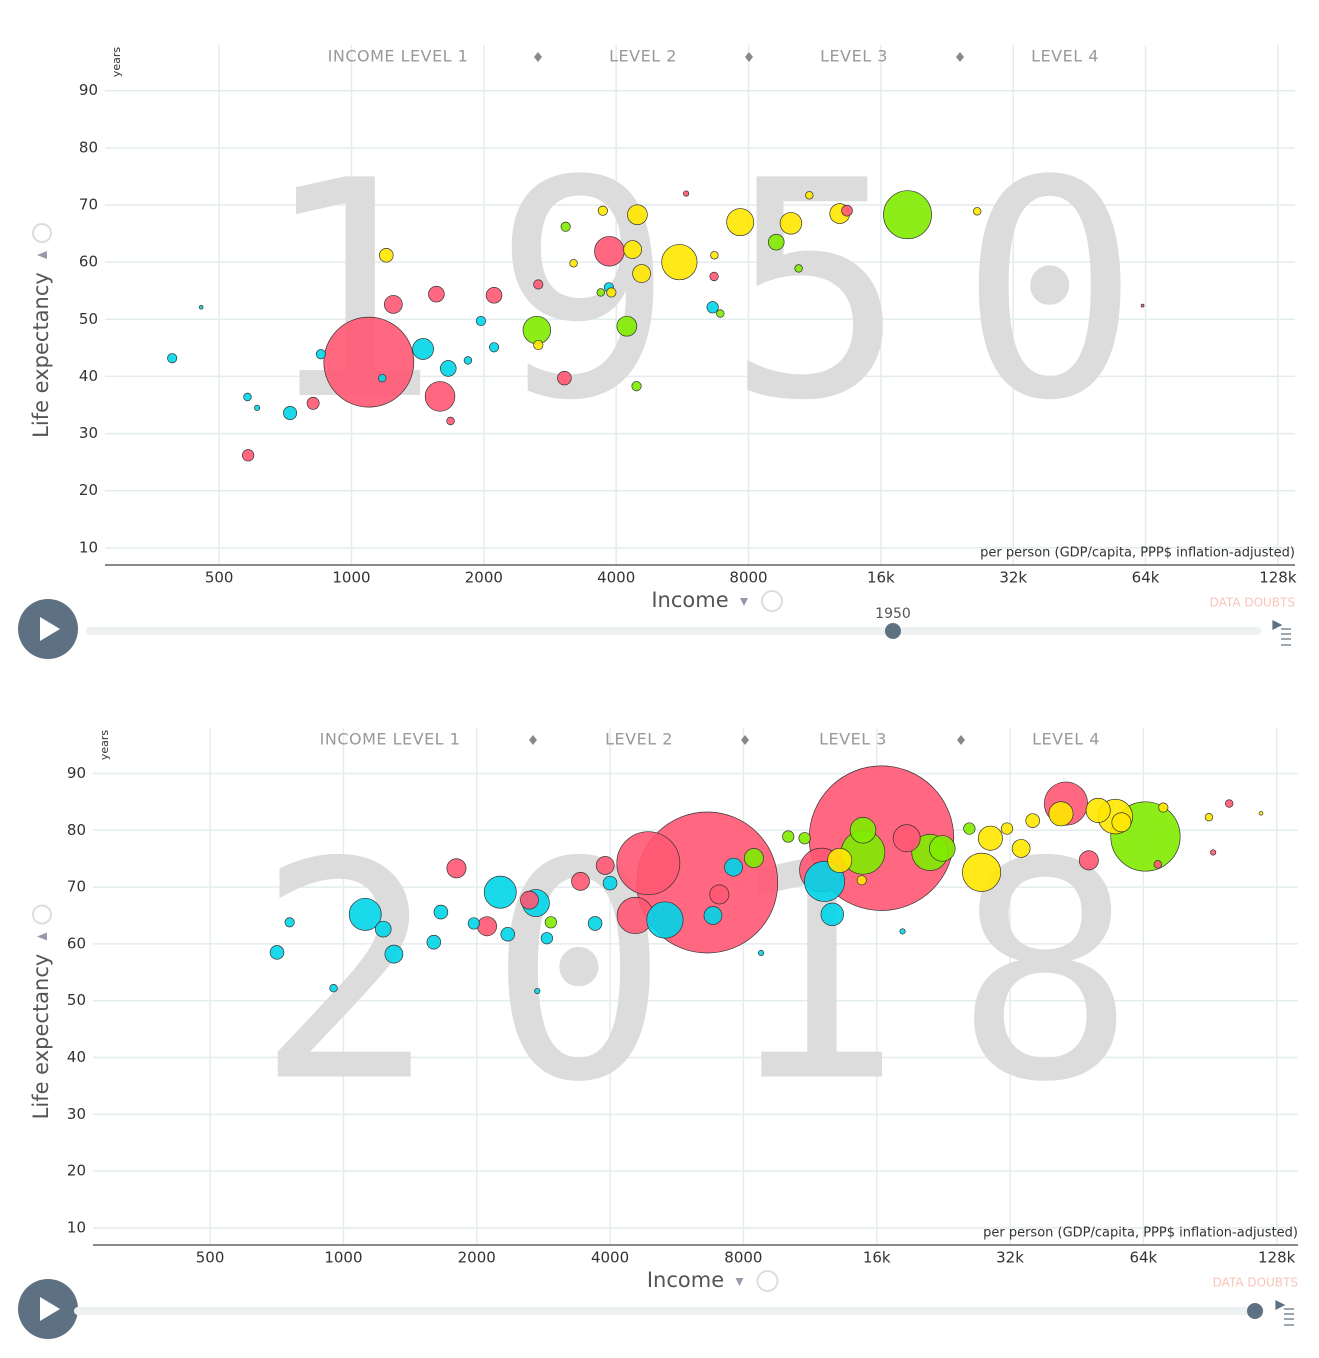 Image resolution: width=1319 pixels, height=1358 pixels. Describe the element at coordinates (748, 578) in the screenshot. I see `x-tick-label: 8000` at that location.